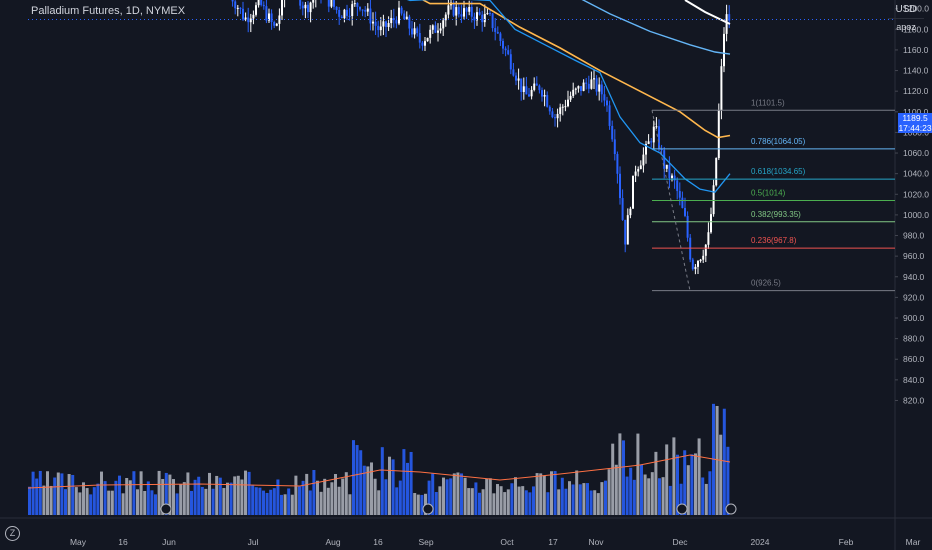  What do you see at coordinates (906, 18) in the screenshot?
I see `price-scale-header: USD apoz` at bounding box center [906, 18].